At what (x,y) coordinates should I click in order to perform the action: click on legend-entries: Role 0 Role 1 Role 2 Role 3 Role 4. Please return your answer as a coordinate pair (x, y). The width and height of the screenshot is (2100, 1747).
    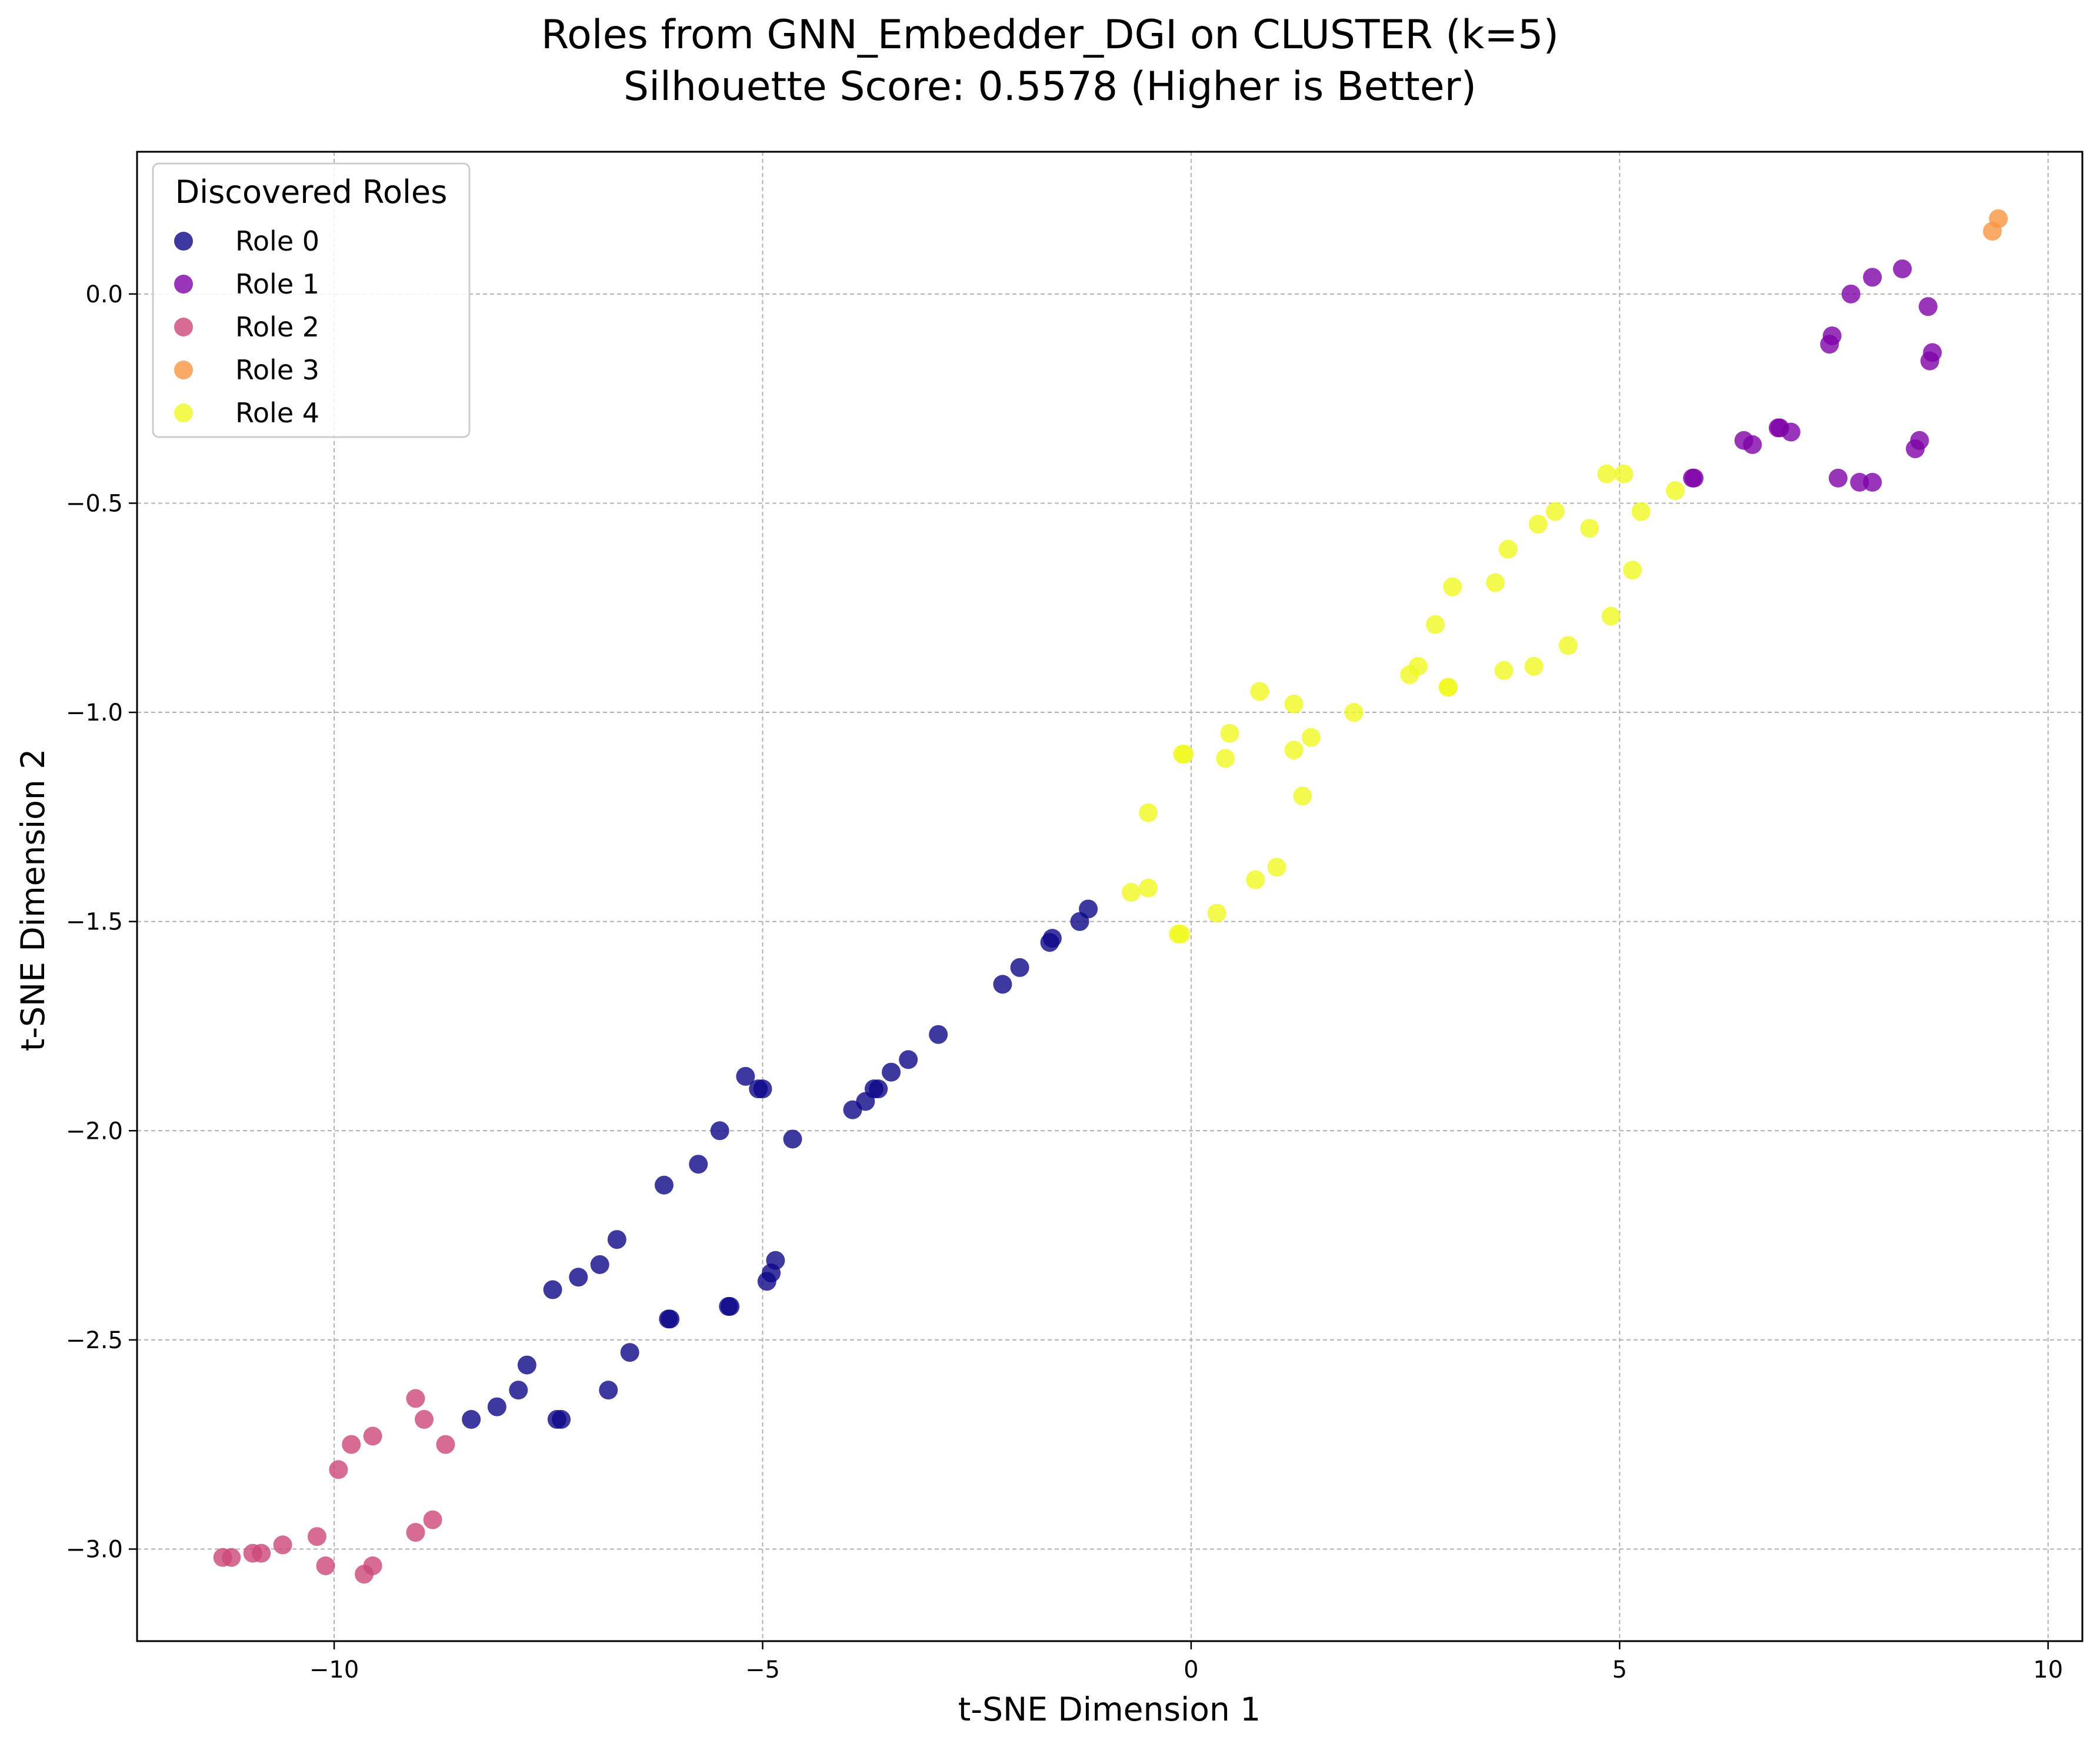
    Looking at the image, I should click on (247, 327).